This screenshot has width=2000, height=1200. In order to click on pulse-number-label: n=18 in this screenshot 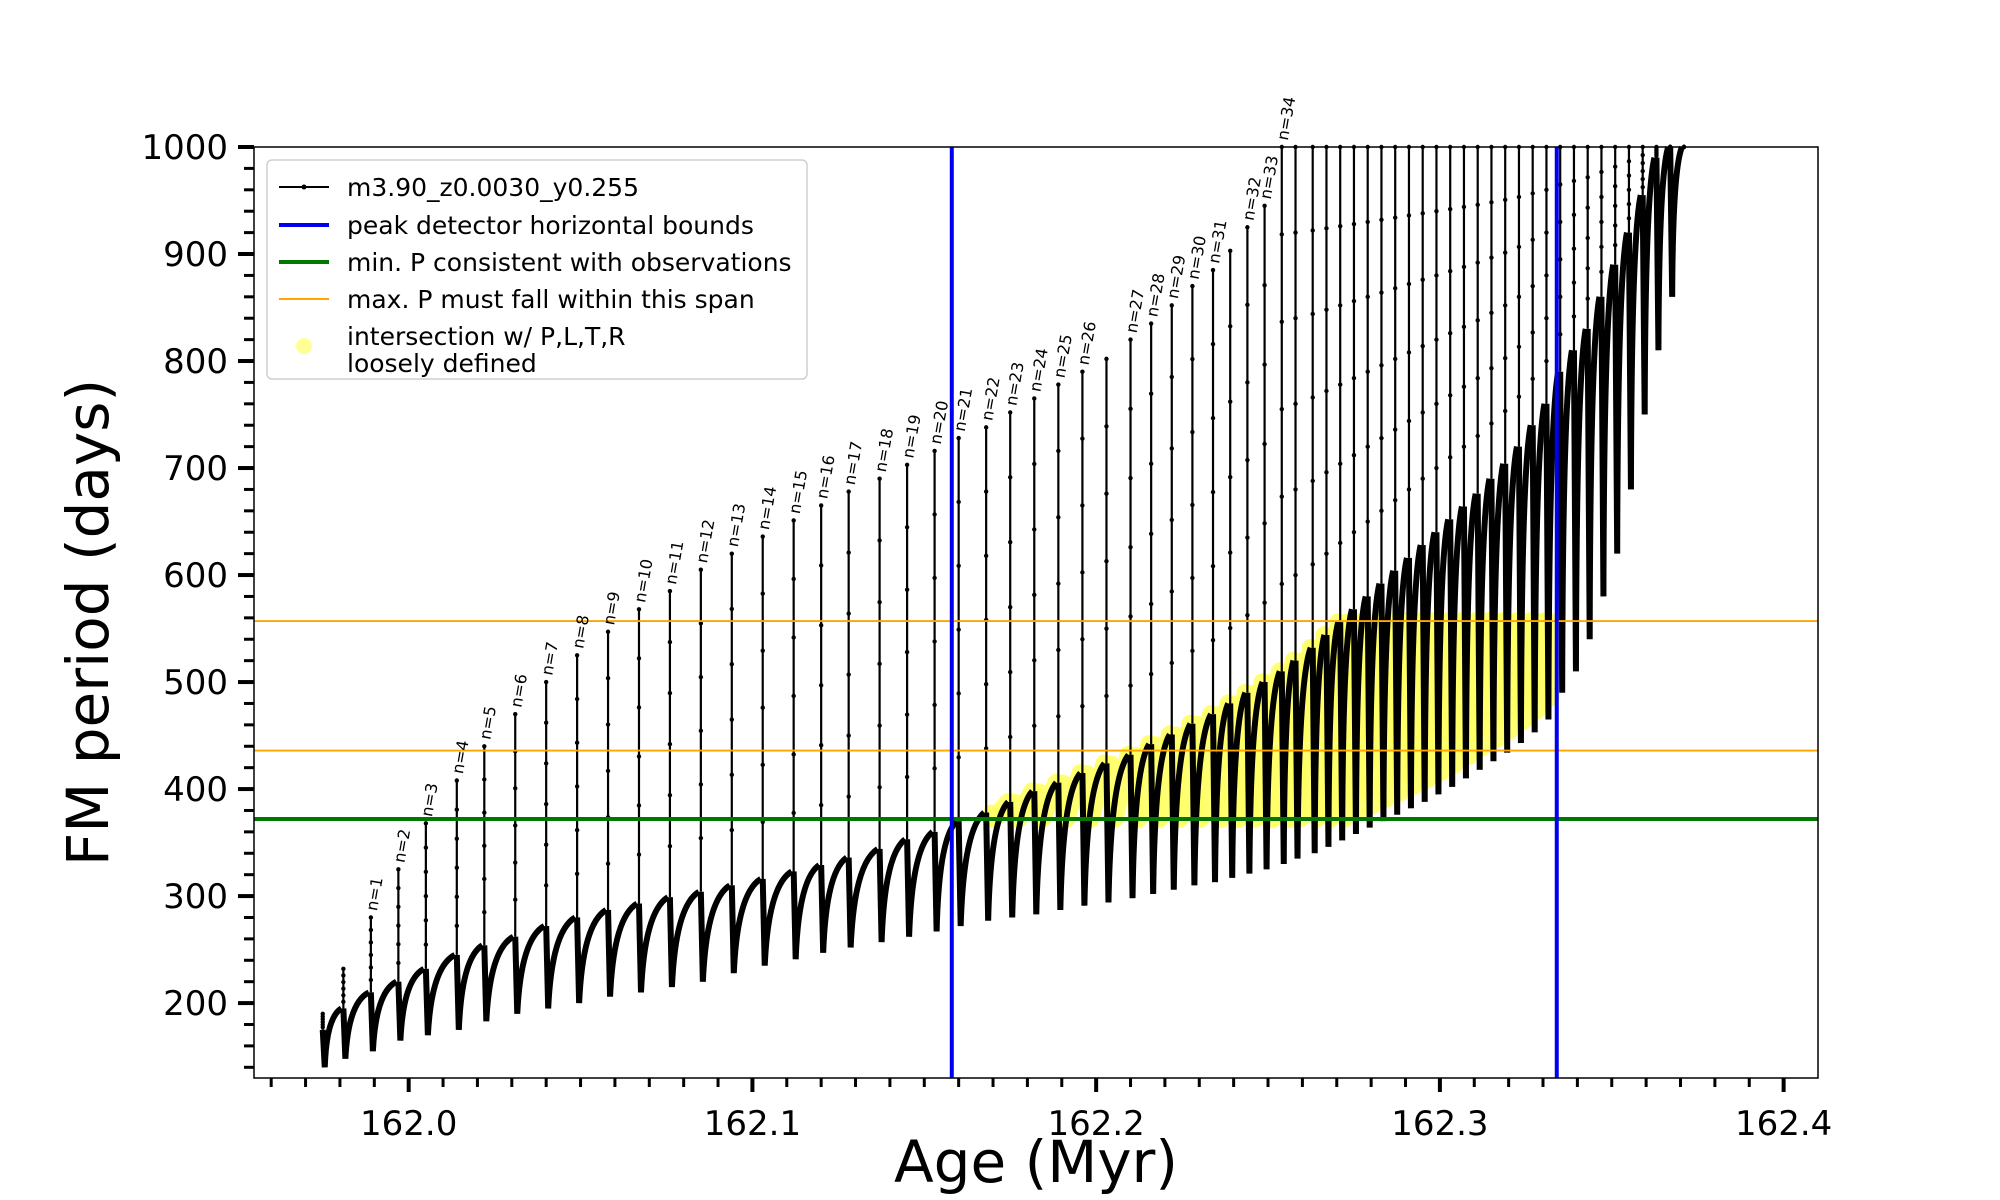, I will do `click(884, 450)`.